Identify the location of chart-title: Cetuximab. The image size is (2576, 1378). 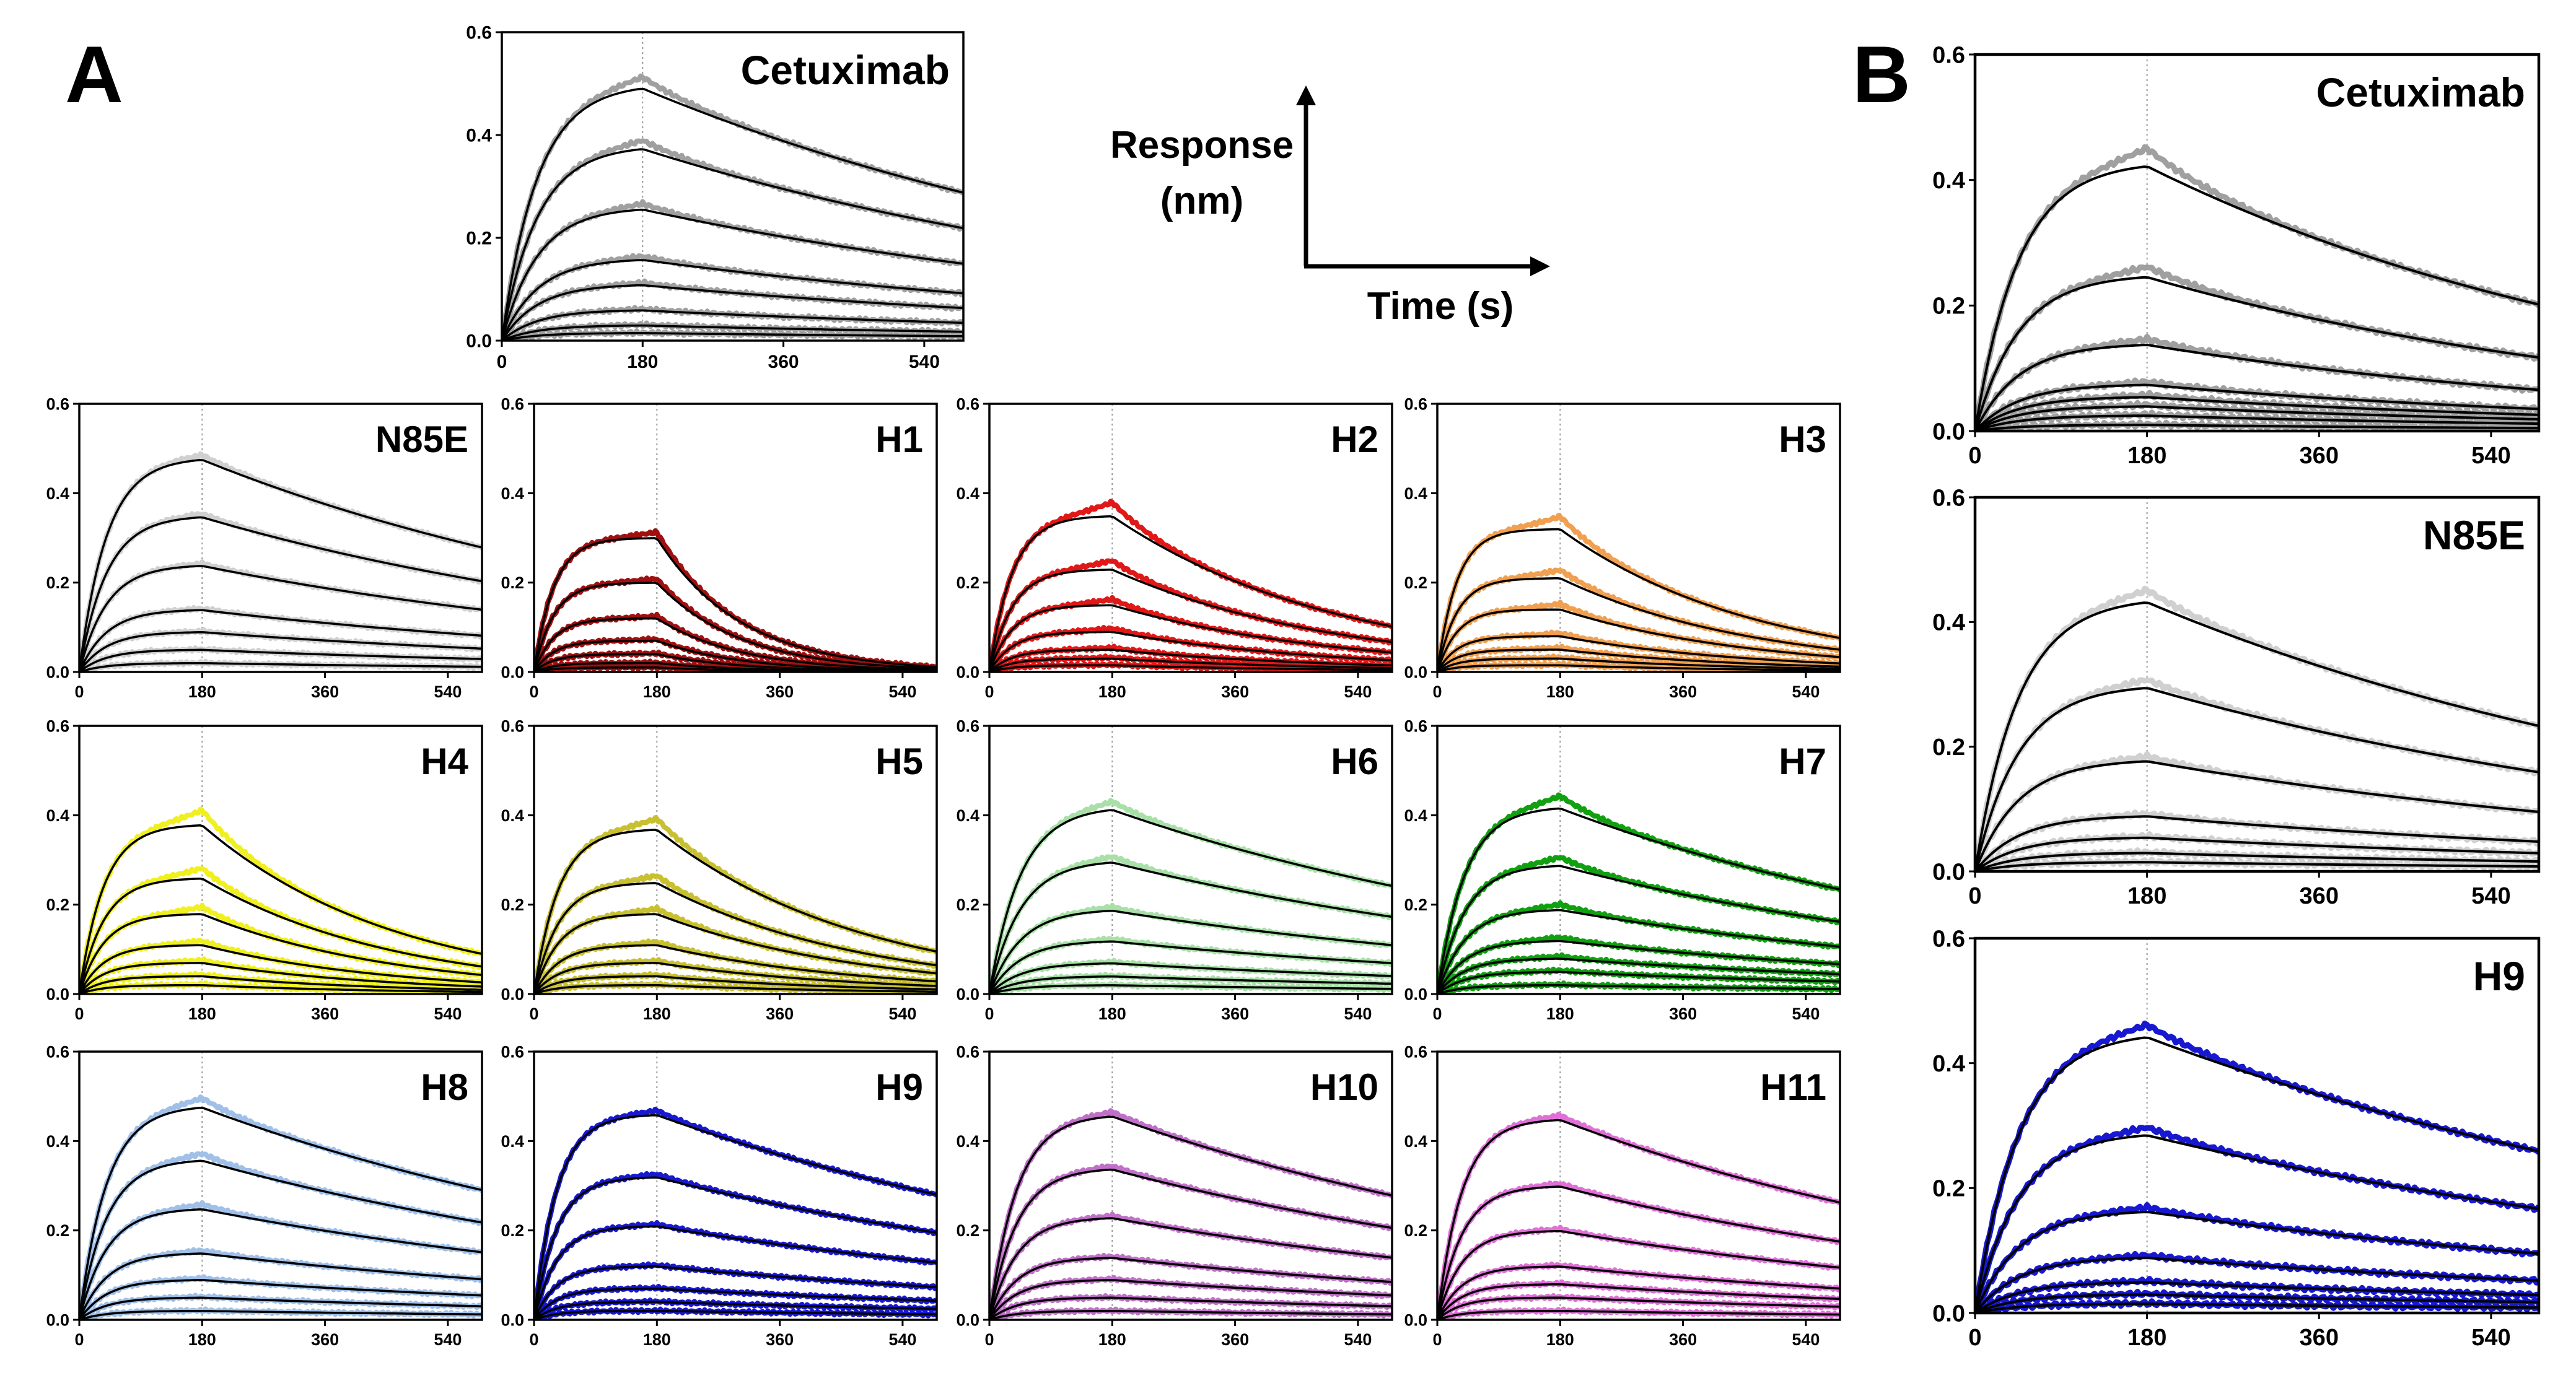
(845, 70).